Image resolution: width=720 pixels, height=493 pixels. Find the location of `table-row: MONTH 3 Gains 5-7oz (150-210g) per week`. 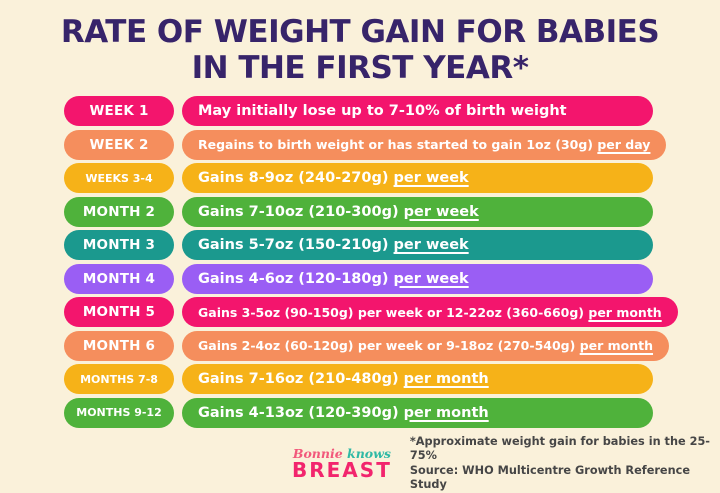

table-row: MONTH 3 Gains 5-7oz (150-210g) per week is located at coordinates (358, 245).